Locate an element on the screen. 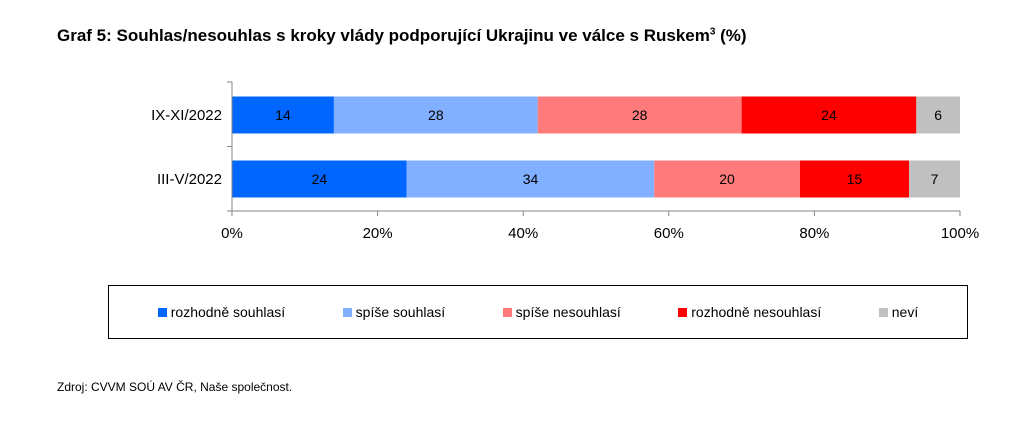  title-unit: (%) is located at coordinates (731, 35).